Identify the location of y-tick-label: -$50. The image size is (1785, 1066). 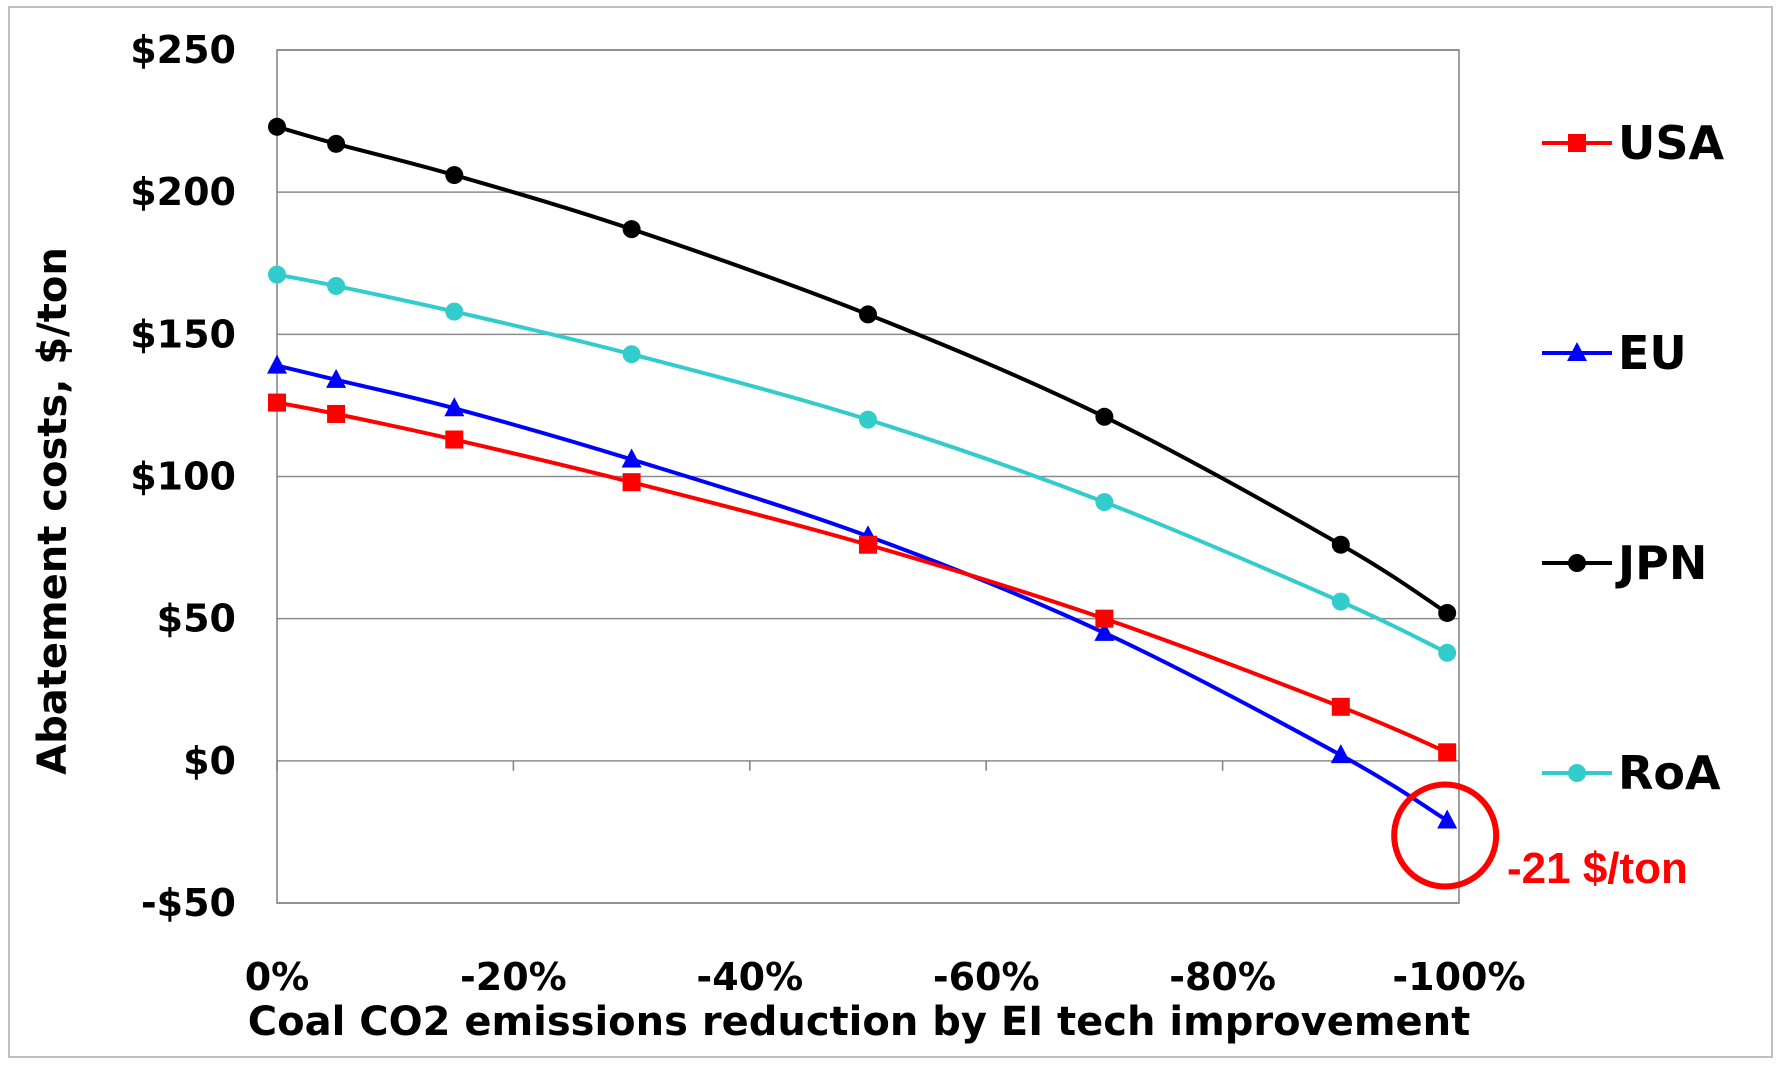
(188, 903).